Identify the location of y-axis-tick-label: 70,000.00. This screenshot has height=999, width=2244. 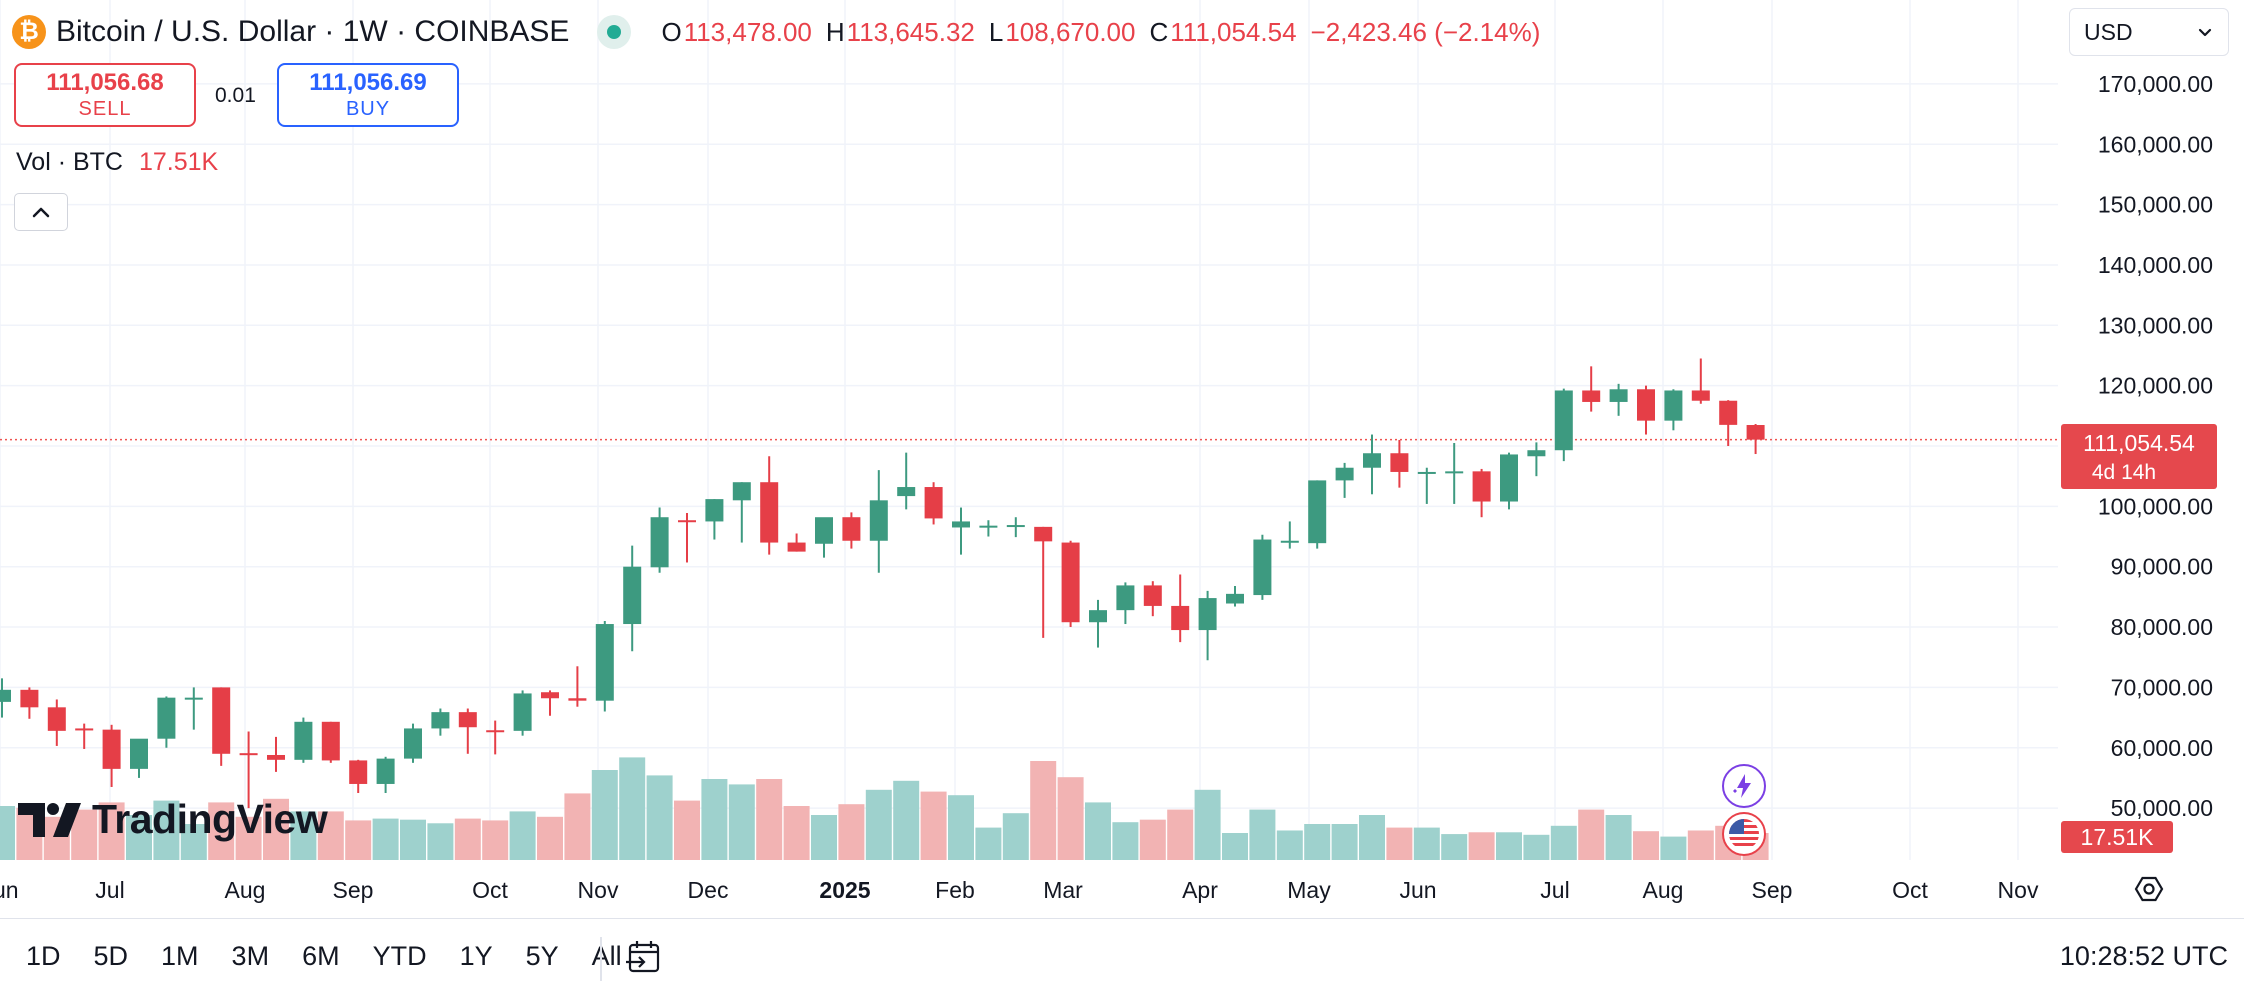
(2162, 687).